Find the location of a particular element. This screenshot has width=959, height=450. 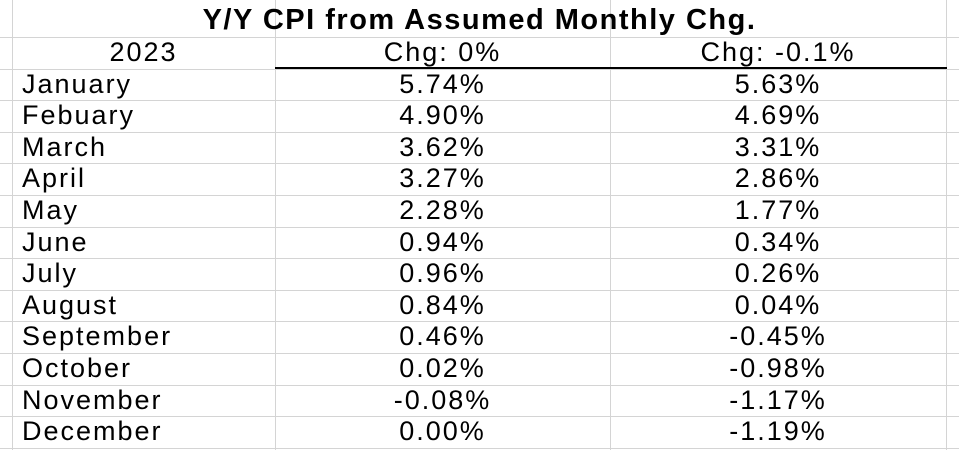

row-cell-label: July is located at coordinates (50, 273).